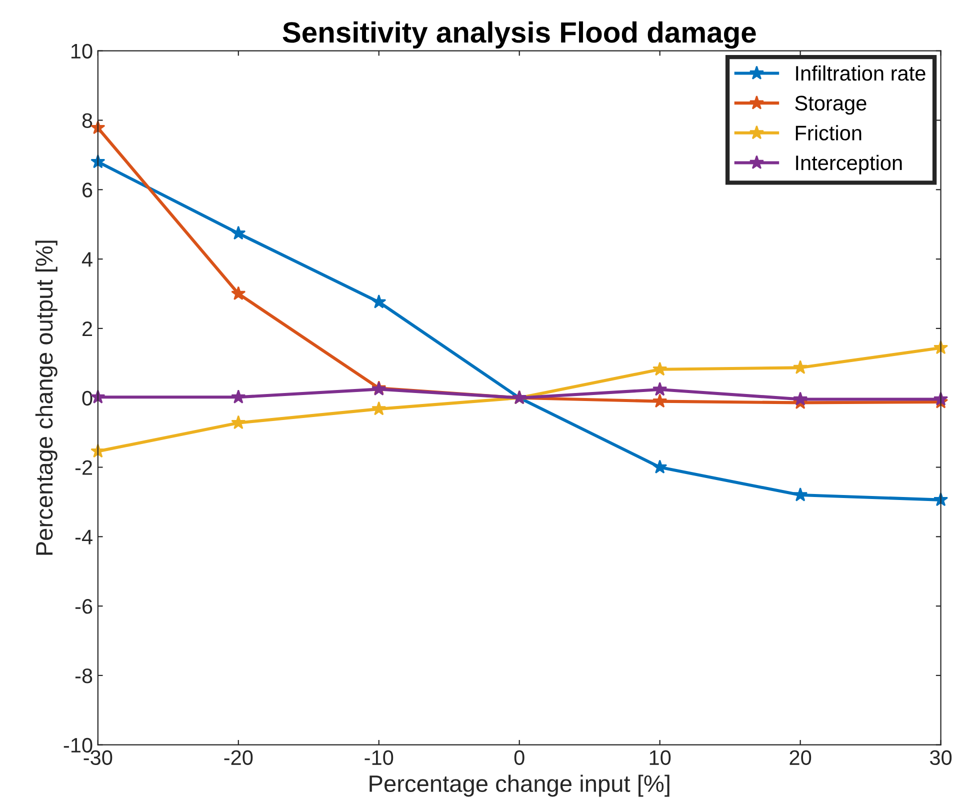 This screenshot has width=960, height=807. What do you see at coordinates (46, 397) in the screenshot?
I see `y-axis-title: Percentage change output [%]` at bounding box center [46, 397].